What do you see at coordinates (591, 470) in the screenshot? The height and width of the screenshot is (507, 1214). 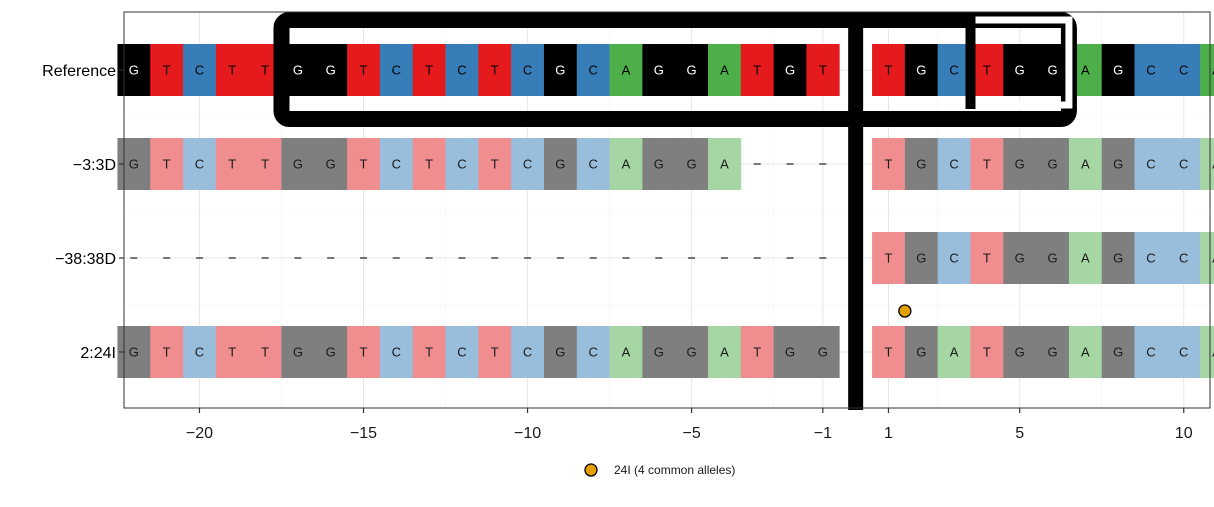 I see `legend-marker` at bounding box center [591, 470].